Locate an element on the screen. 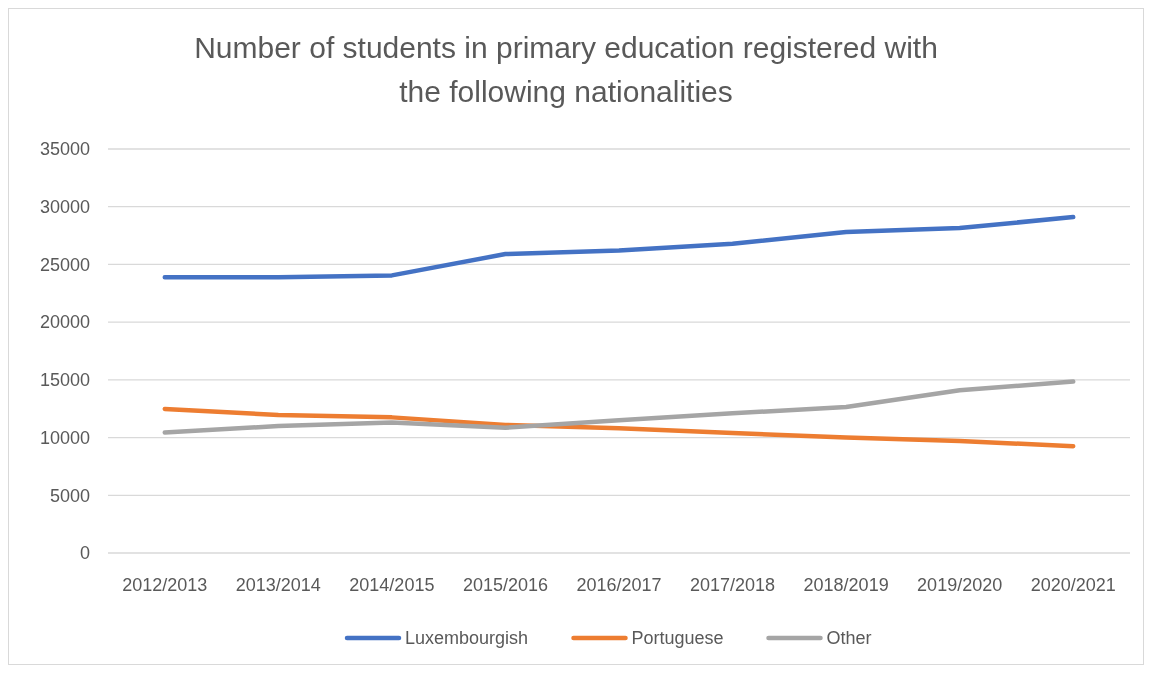 The height and width of the screenshot is (673, 1152). x-tick-label: 2015/2016 is located at coordinates (505, 585).